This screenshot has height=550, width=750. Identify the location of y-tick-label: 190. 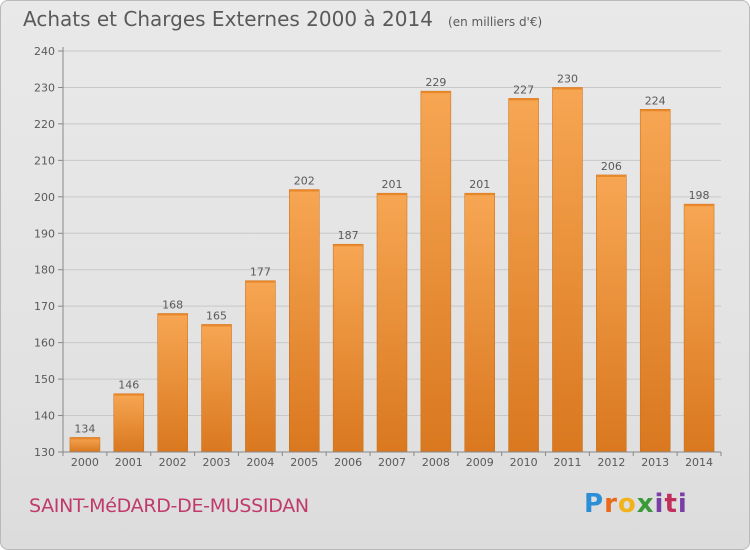
(44, 233).